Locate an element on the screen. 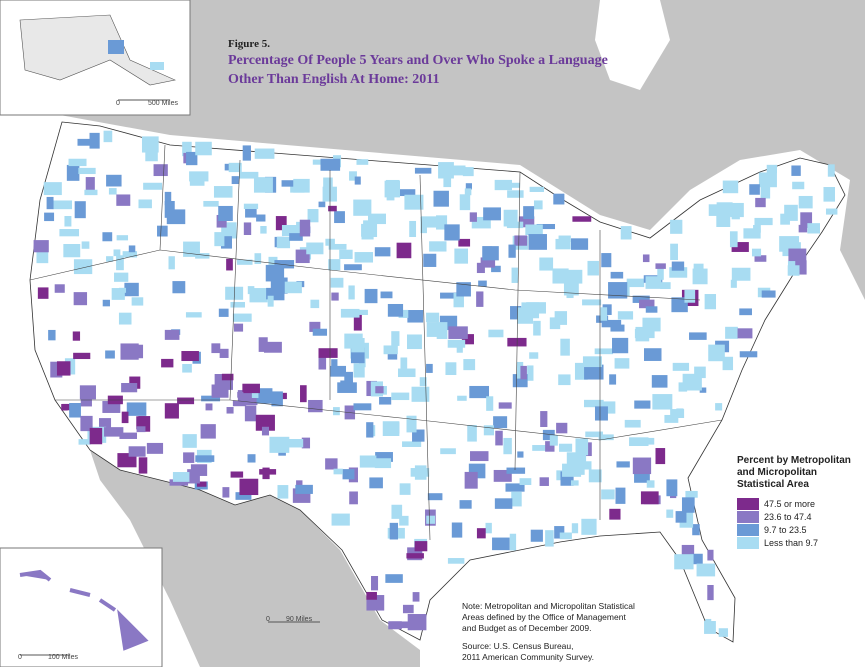  scale-label: 90 Miles is located at coordinates (299, 619).